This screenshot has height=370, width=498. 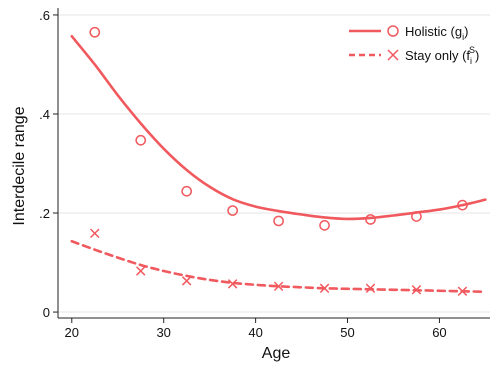 What do you see at coordinates (44, 213) in the screenshot?
I see `y-tick-label: .2` at bounding box center [44, 213].